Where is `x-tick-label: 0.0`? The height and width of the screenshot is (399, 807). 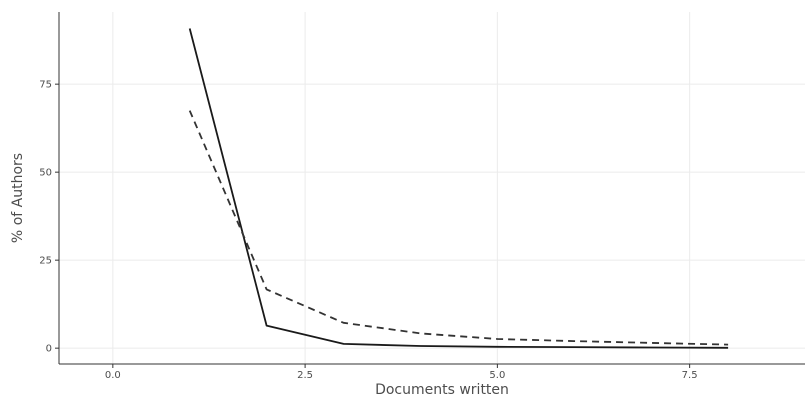
x-tick-label: 0.0 is located at coordinates (113, 375).